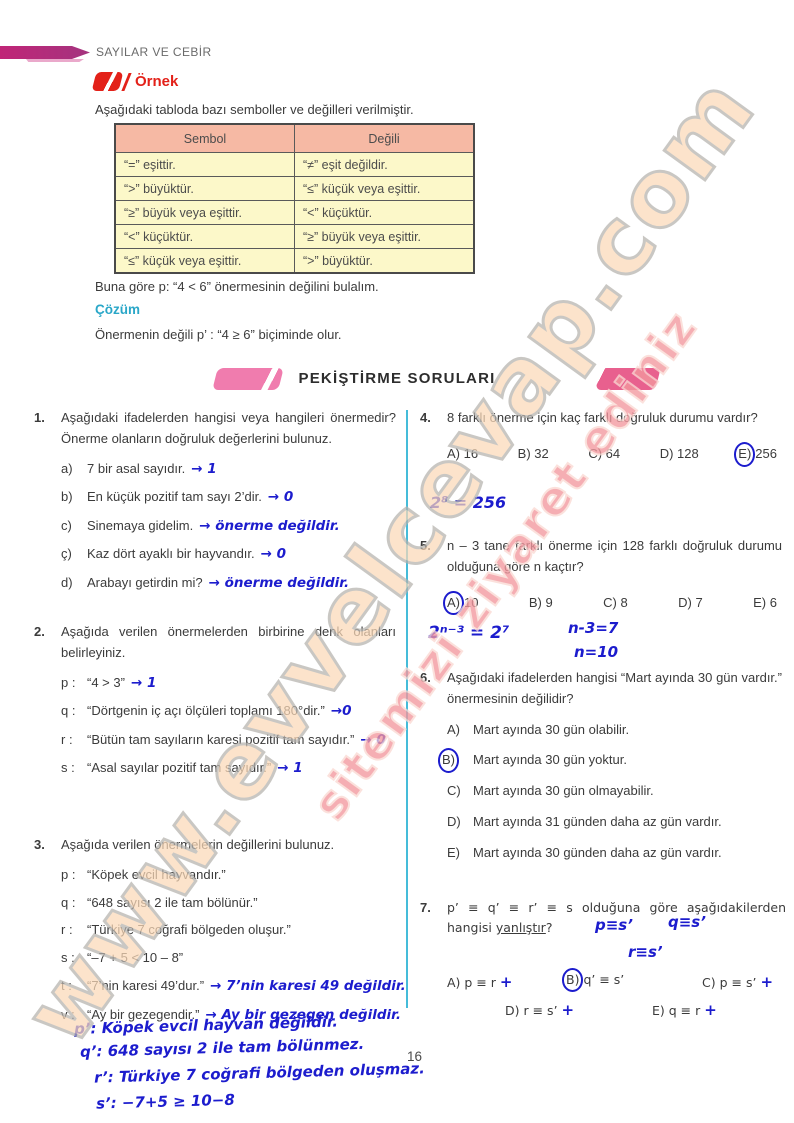 The width and height of the screenshot is (794, 1123). What do you see at coordinates (550, 791) in the screenshot?
I see `option-c: C) Mart ayında 30 gün olmayabilir.` at bounding box center [550, 791].